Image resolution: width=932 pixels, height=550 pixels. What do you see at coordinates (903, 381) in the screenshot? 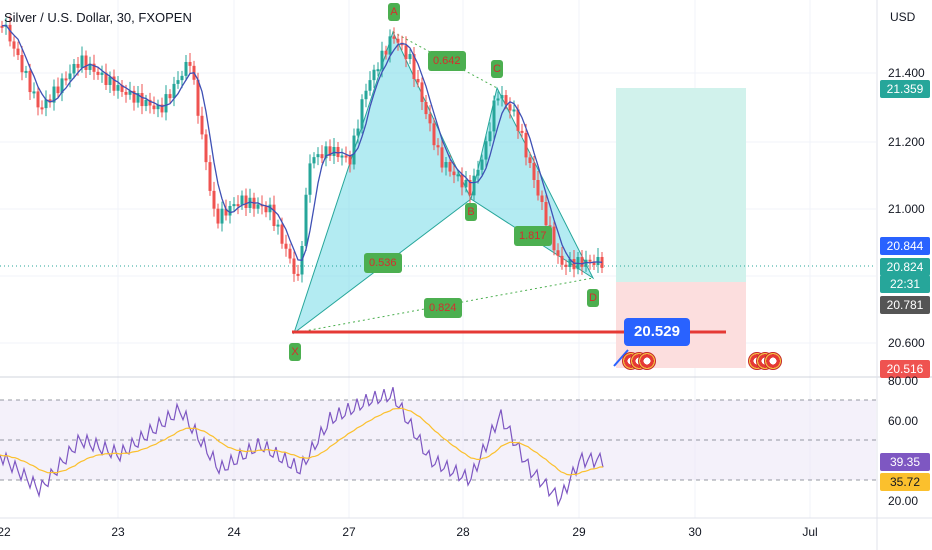
I see `rsi-tick-label: 80.00` at bounding box center [903, 381].